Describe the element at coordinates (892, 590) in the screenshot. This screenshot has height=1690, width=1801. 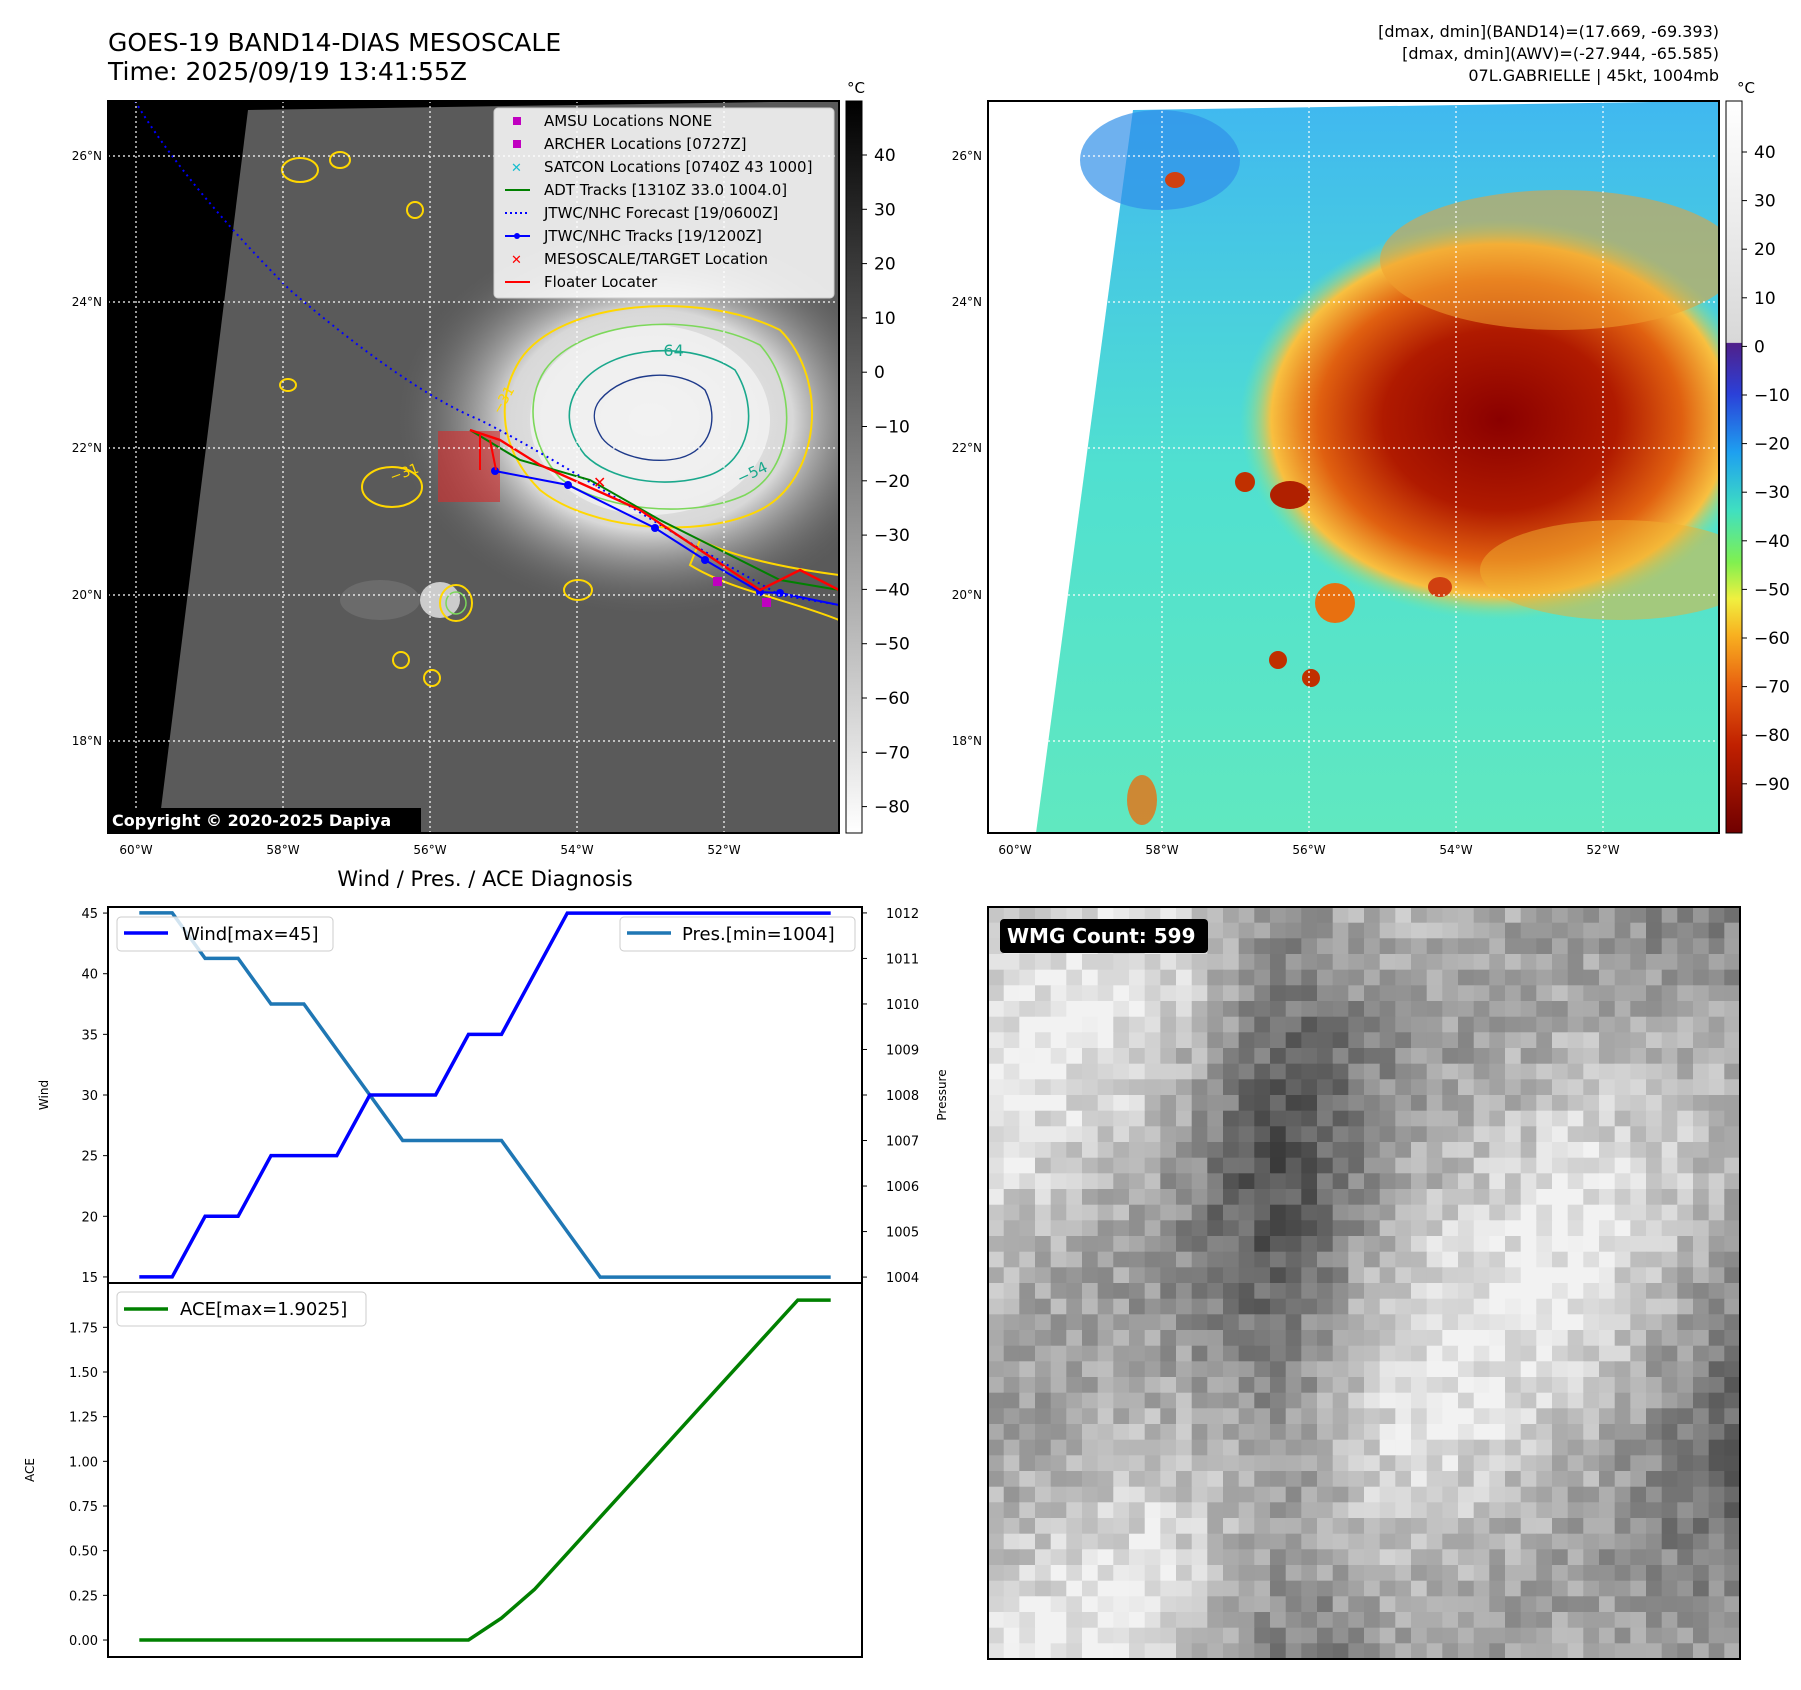
I see `gray-colorbar-tick: −40` at that location.